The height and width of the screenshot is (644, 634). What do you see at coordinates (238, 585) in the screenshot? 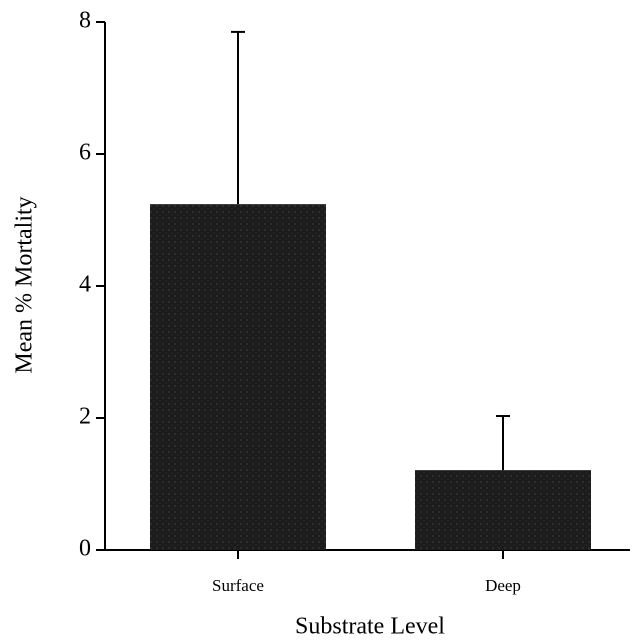
I see `x-tick-label: Surface` at bounding box center [238, 585].